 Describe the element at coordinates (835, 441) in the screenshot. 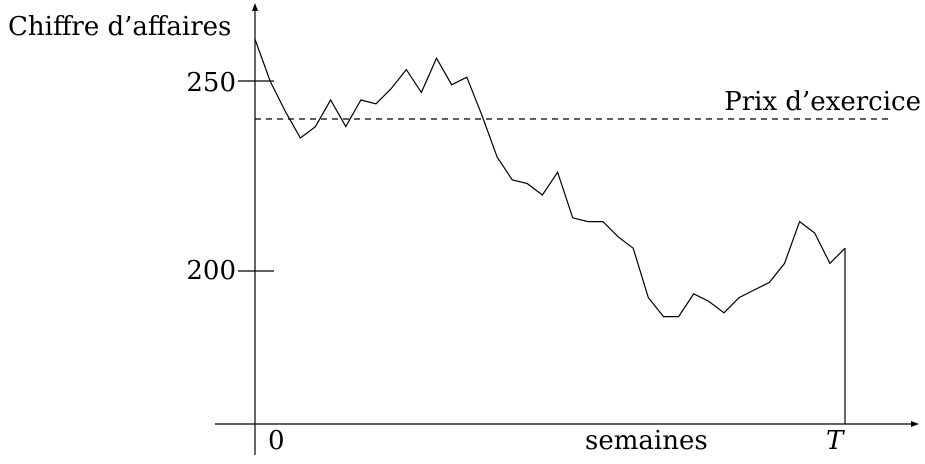

I see `x-end-label: T` at that location.